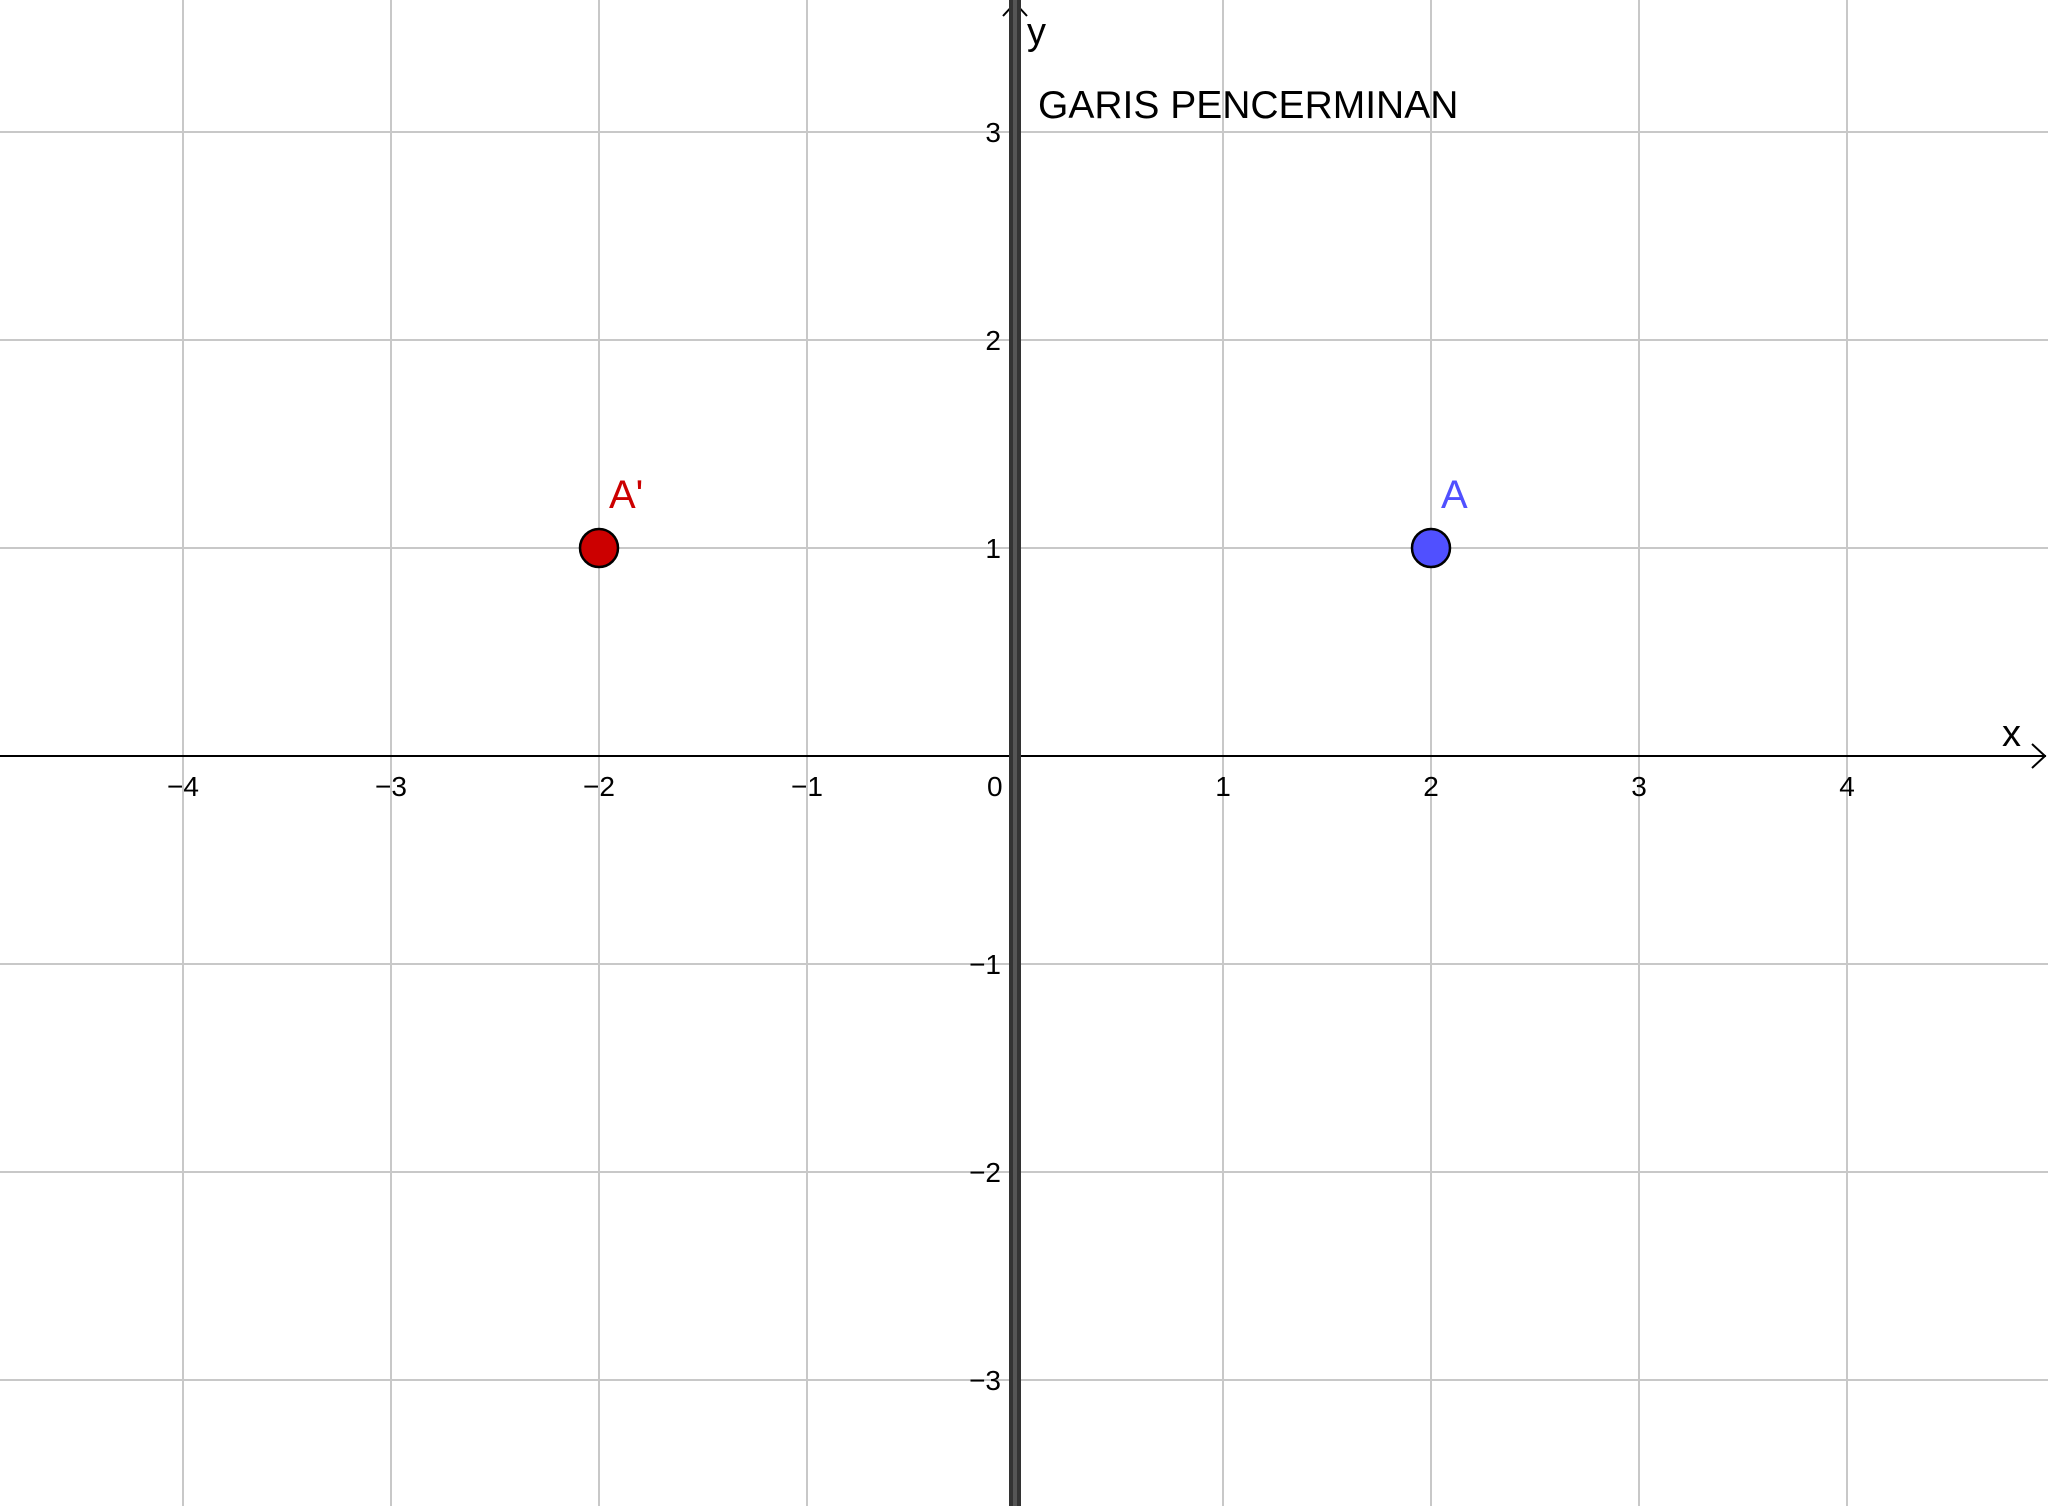  What do you see at coordinates (183, 786) in the screenshot?
I see `x-tick-label: −4` at bounding box center [183, 786].